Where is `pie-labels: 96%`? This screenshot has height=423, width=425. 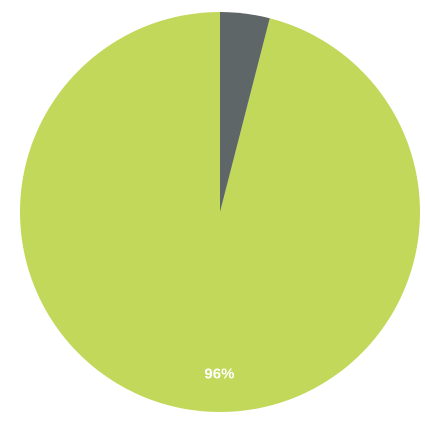
pie-labels: 96% is located at coordinates (219, 374).